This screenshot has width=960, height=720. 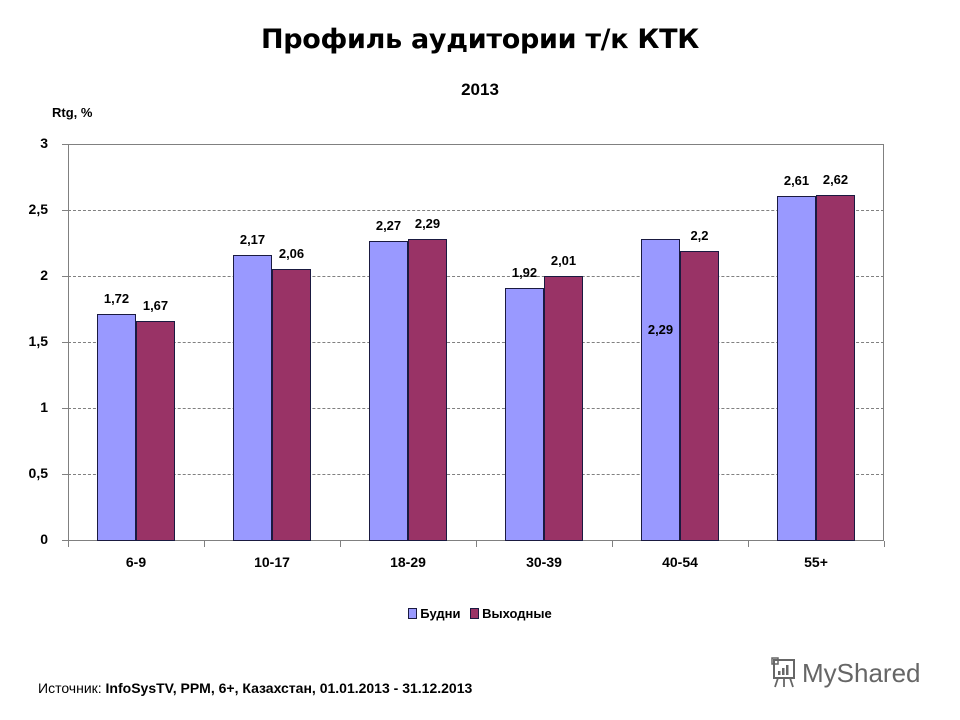 What do you see at coordinates (155, 305) in the screenshot?
I see `data-label: 1,67` at bounding box center [155, 305].